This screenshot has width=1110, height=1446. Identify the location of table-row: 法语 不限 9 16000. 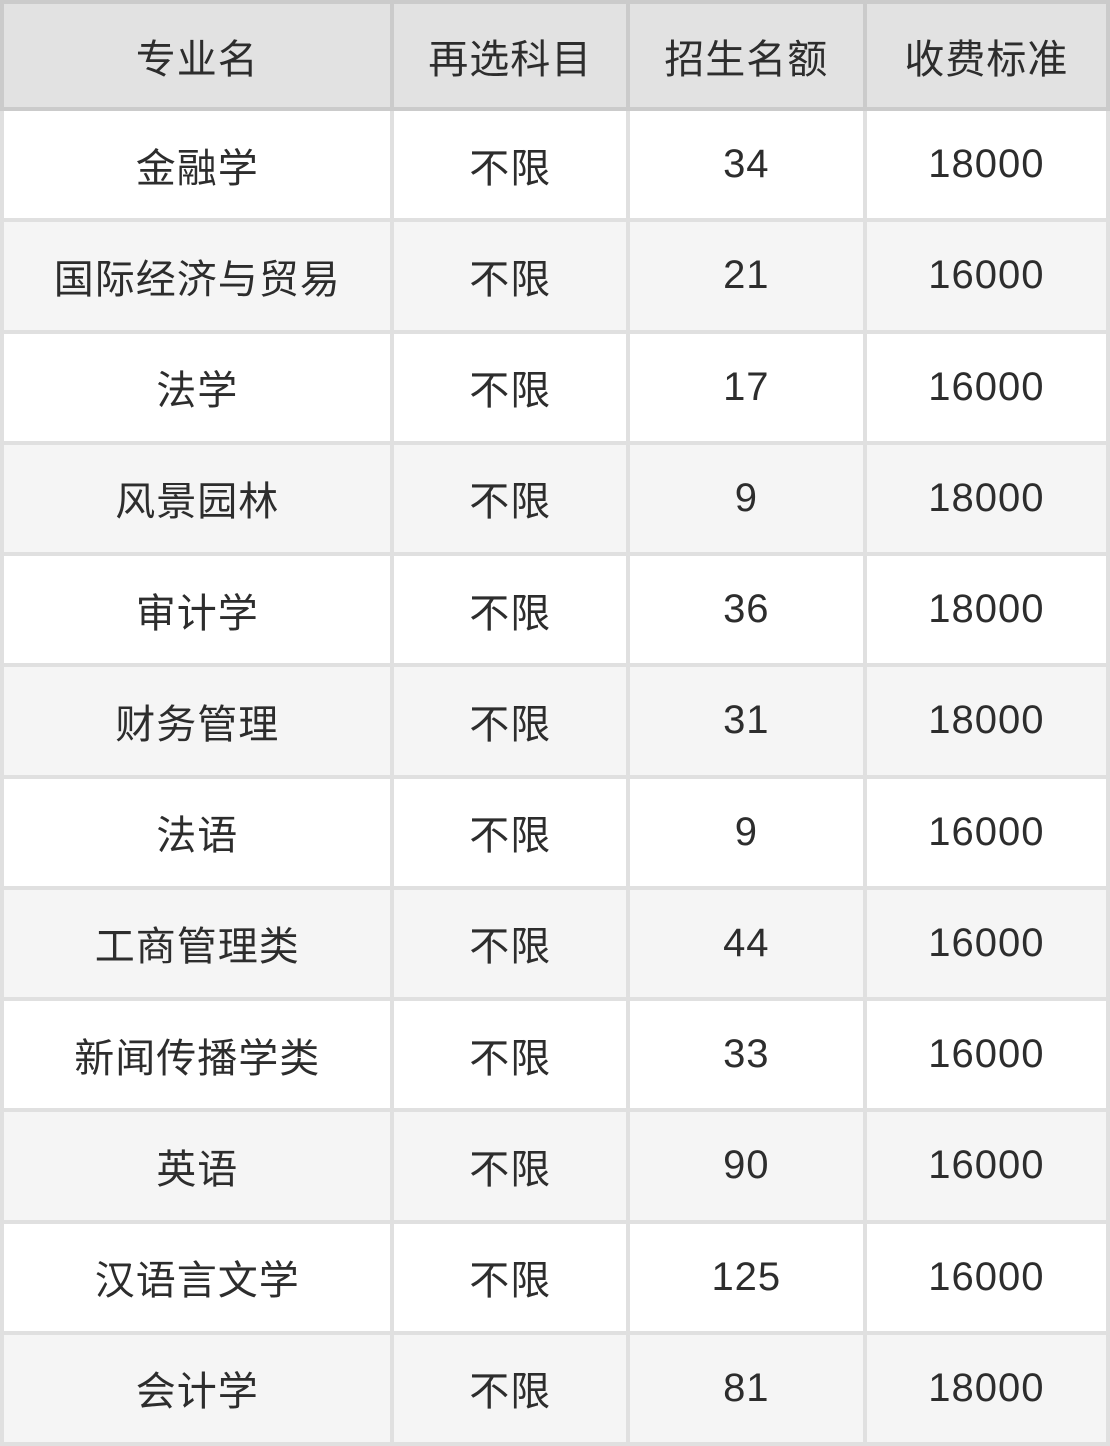
(555, 832).